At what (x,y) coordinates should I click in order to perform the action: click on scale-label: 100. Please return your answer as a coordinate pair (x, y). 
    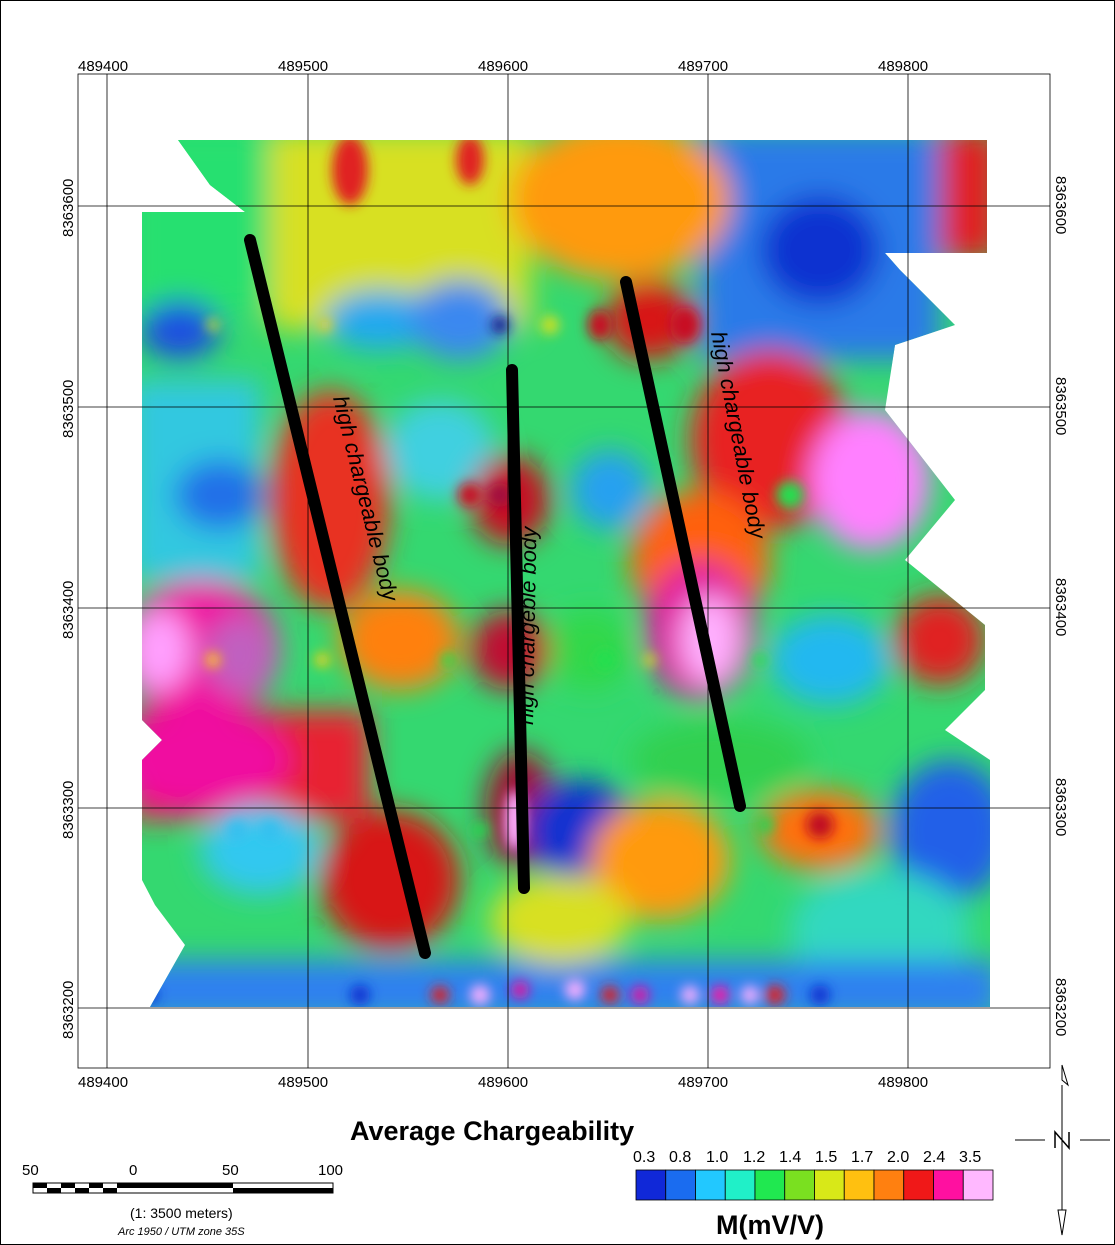
    Looking at the image, I should click on (331, 1170).